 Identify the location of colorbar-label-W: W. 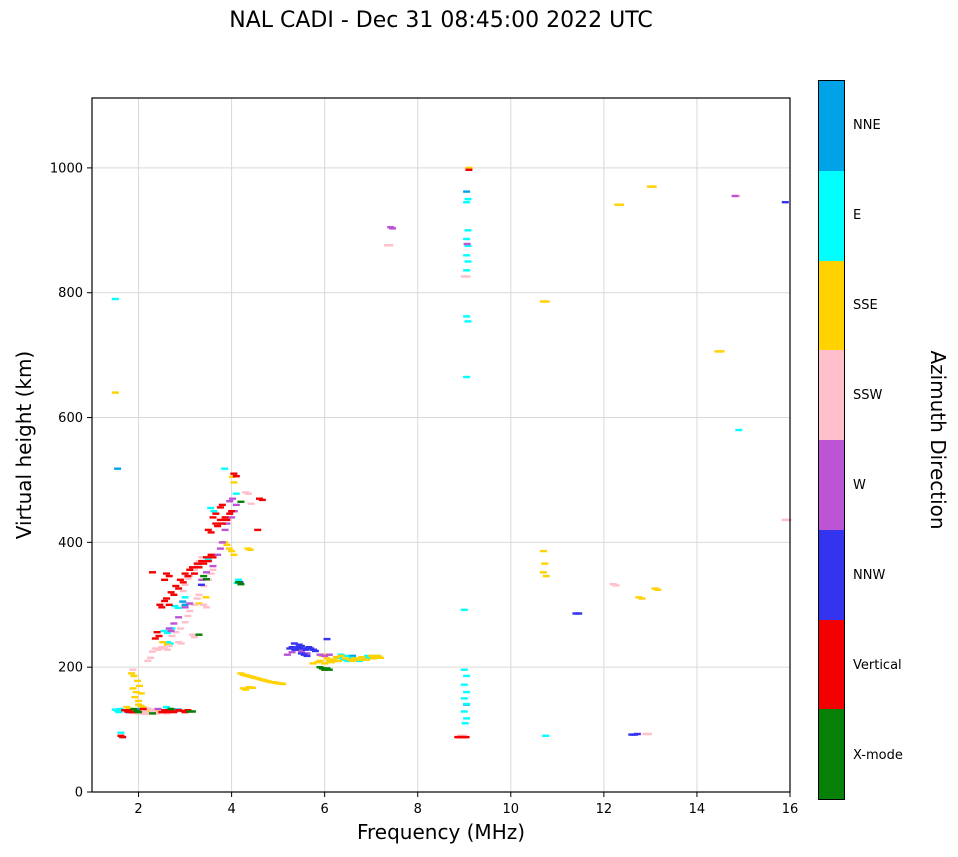
(859, 485).